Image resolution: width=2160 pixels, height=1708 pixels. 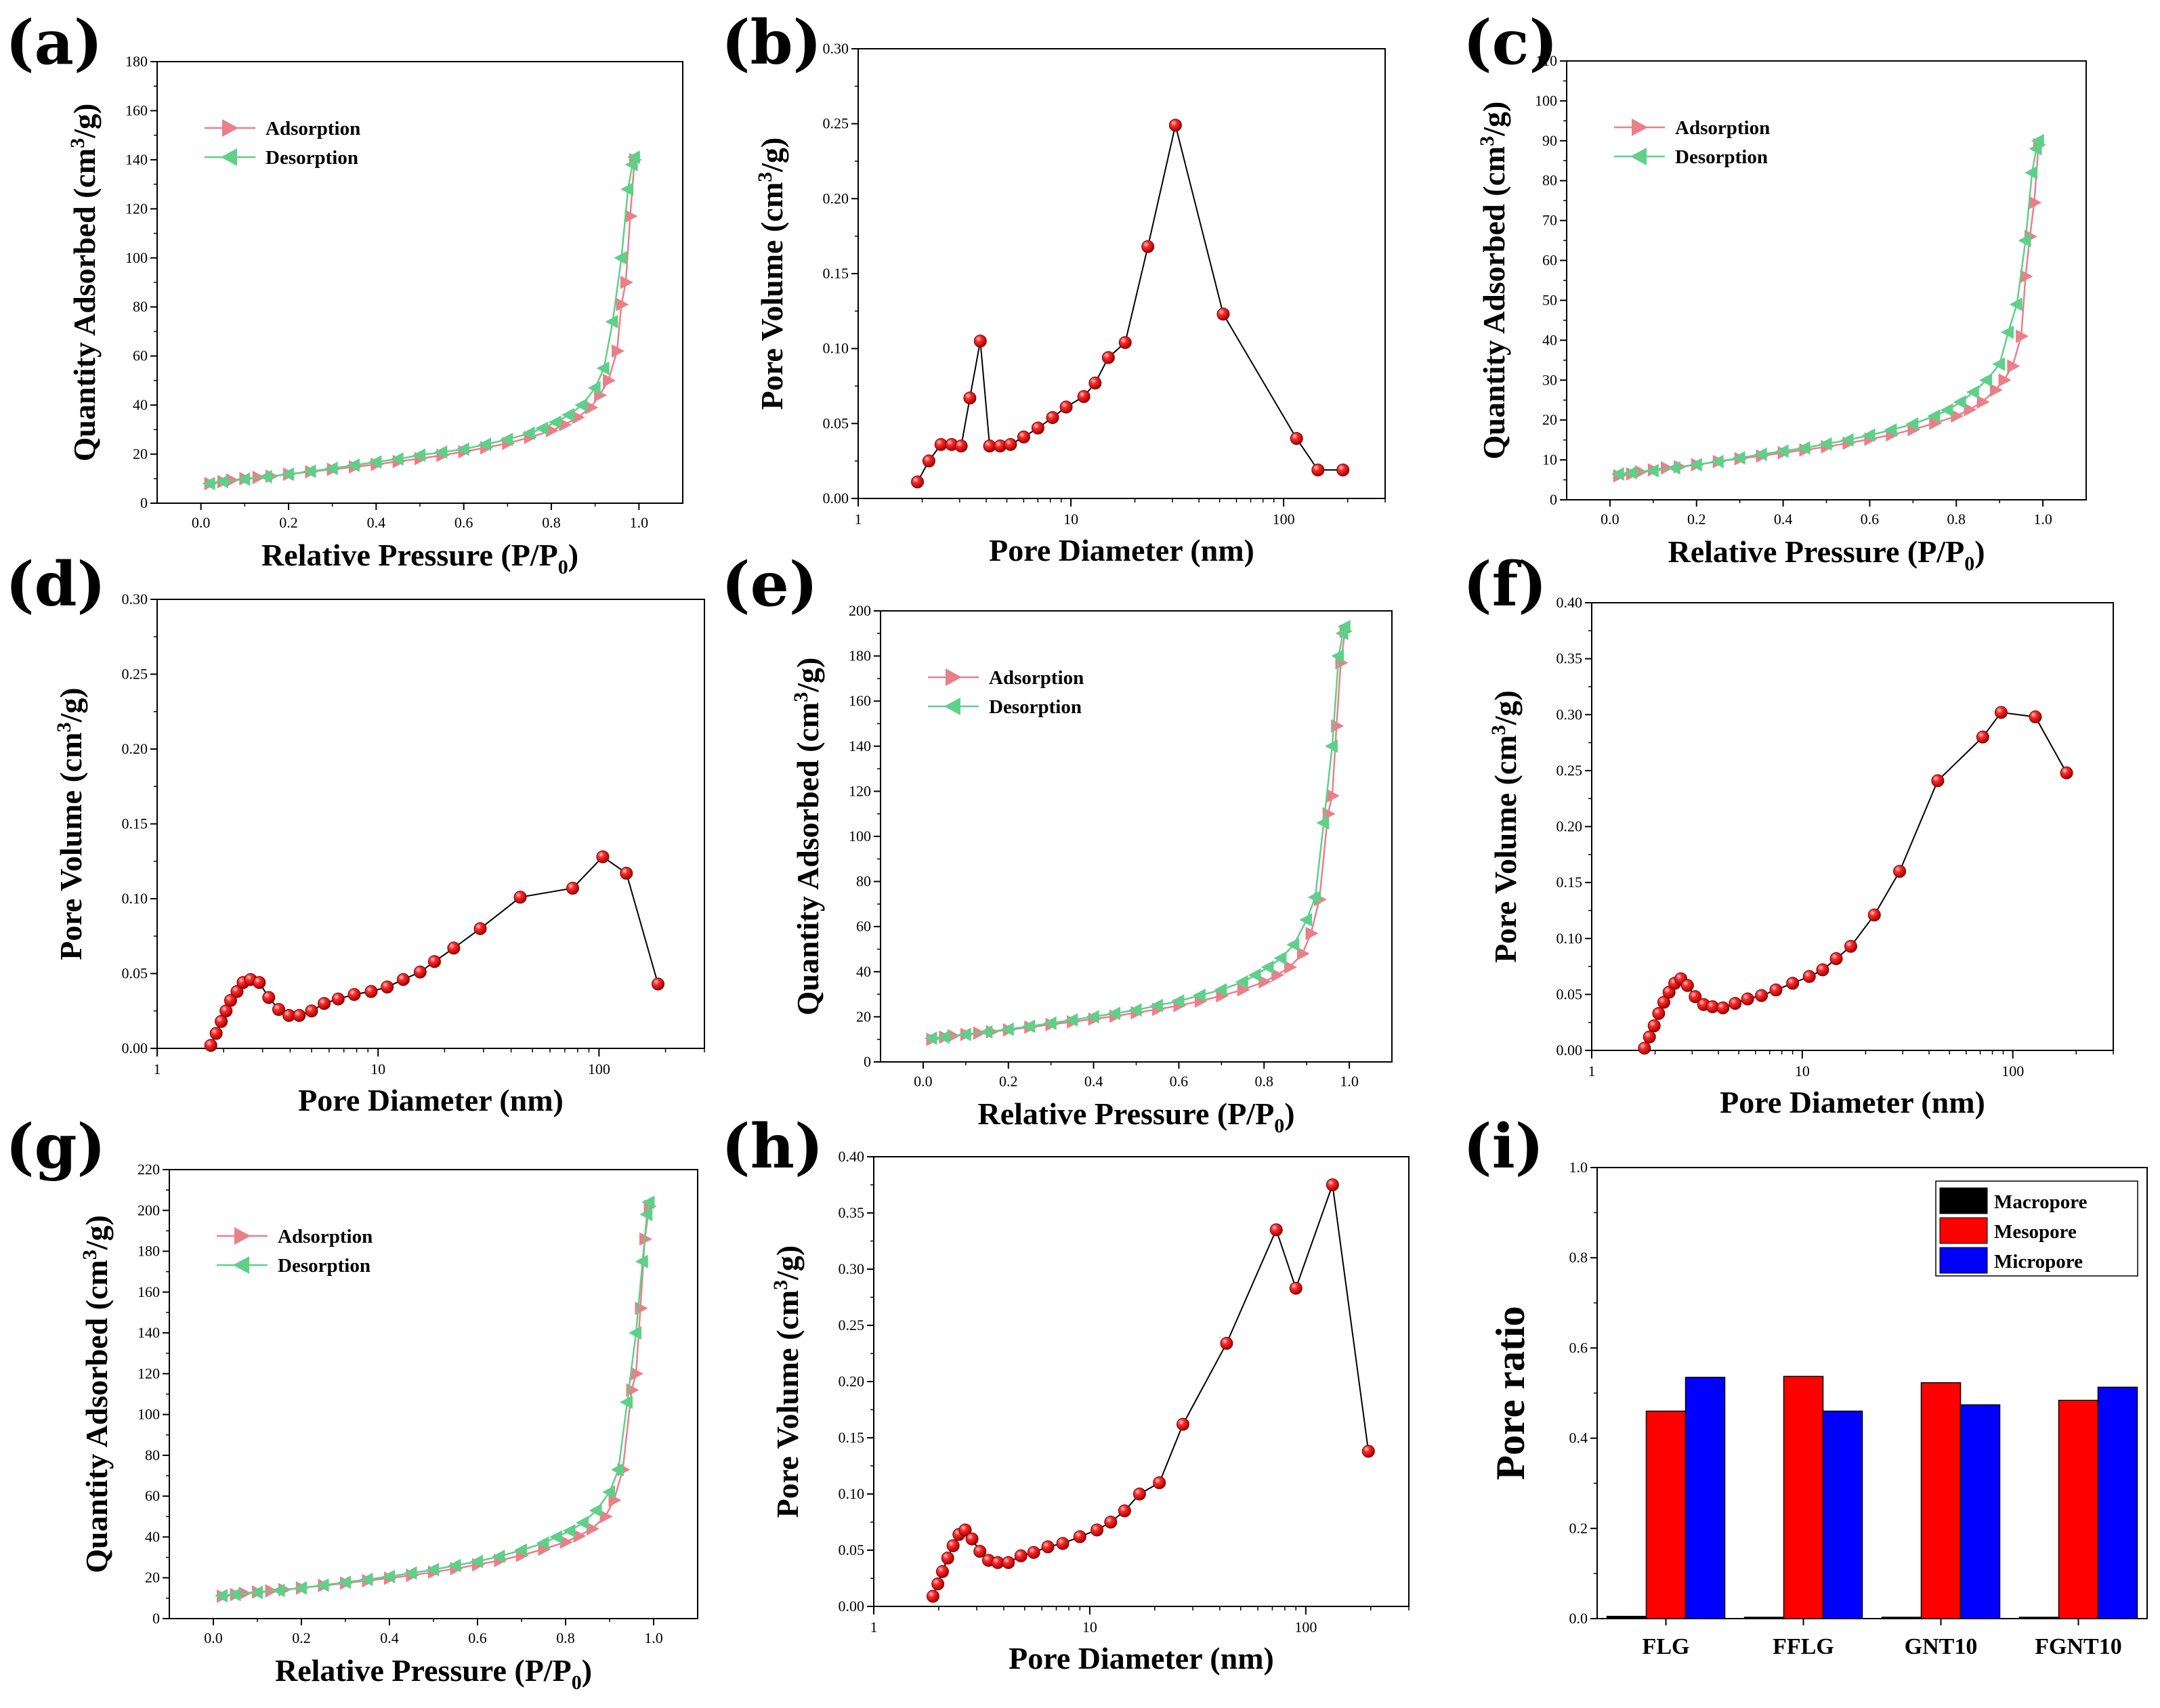 I want to click on legend-label: Desorption, so click(x=324, y=1266).